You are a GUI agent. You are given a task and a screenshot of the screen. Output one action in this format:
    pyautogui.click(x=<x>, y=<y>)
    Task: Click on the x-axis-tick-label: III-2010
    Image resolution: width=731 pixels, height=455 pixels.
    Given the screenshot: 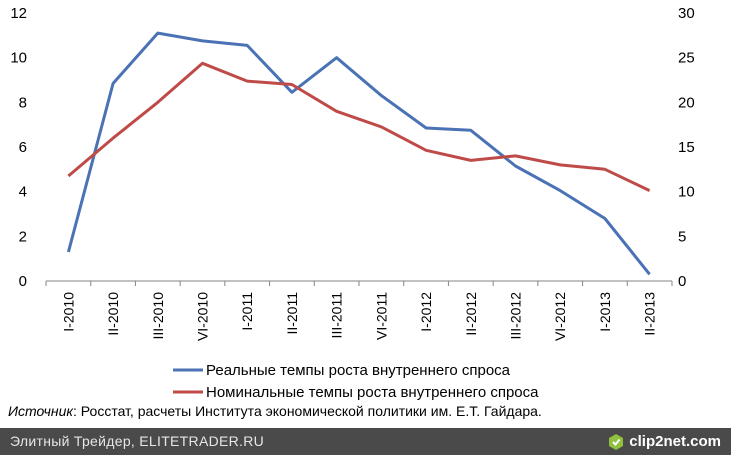 What is the action you would take?
    pyautogui.click(x=158, y=316)
    